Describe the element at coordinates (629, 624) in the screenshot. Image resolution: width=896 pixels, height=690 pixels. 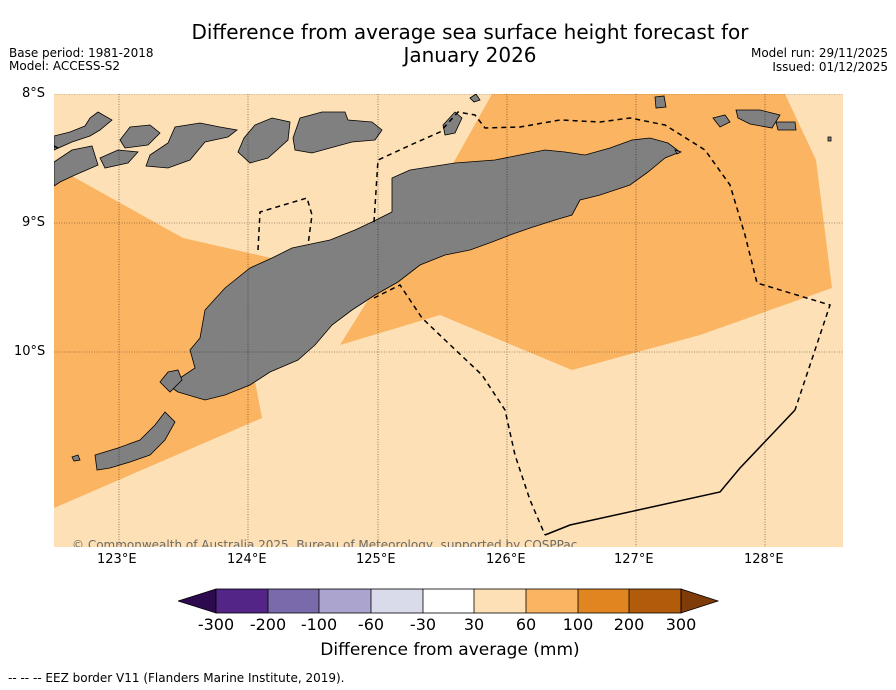
I see `colorbar-label: 200` at that location.